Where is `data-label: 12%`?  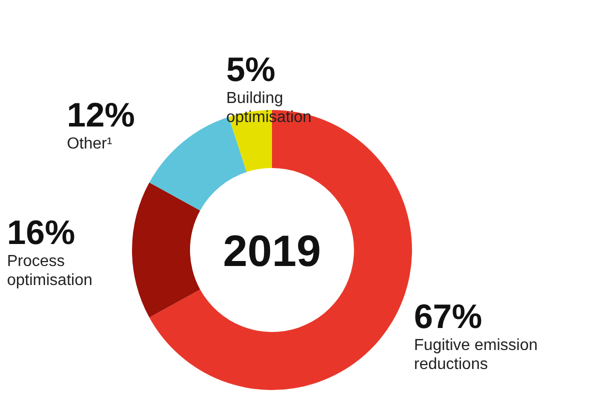 data-label: 12% is located at coordinates (100, 115).